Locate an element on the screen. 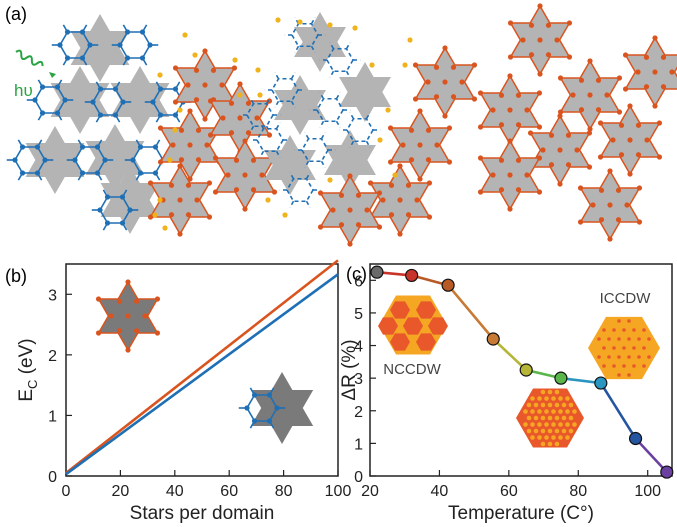 This screenshot has width=677, height=527. chart-b-ytick-label: 2 is located at coordinates (52, 356).